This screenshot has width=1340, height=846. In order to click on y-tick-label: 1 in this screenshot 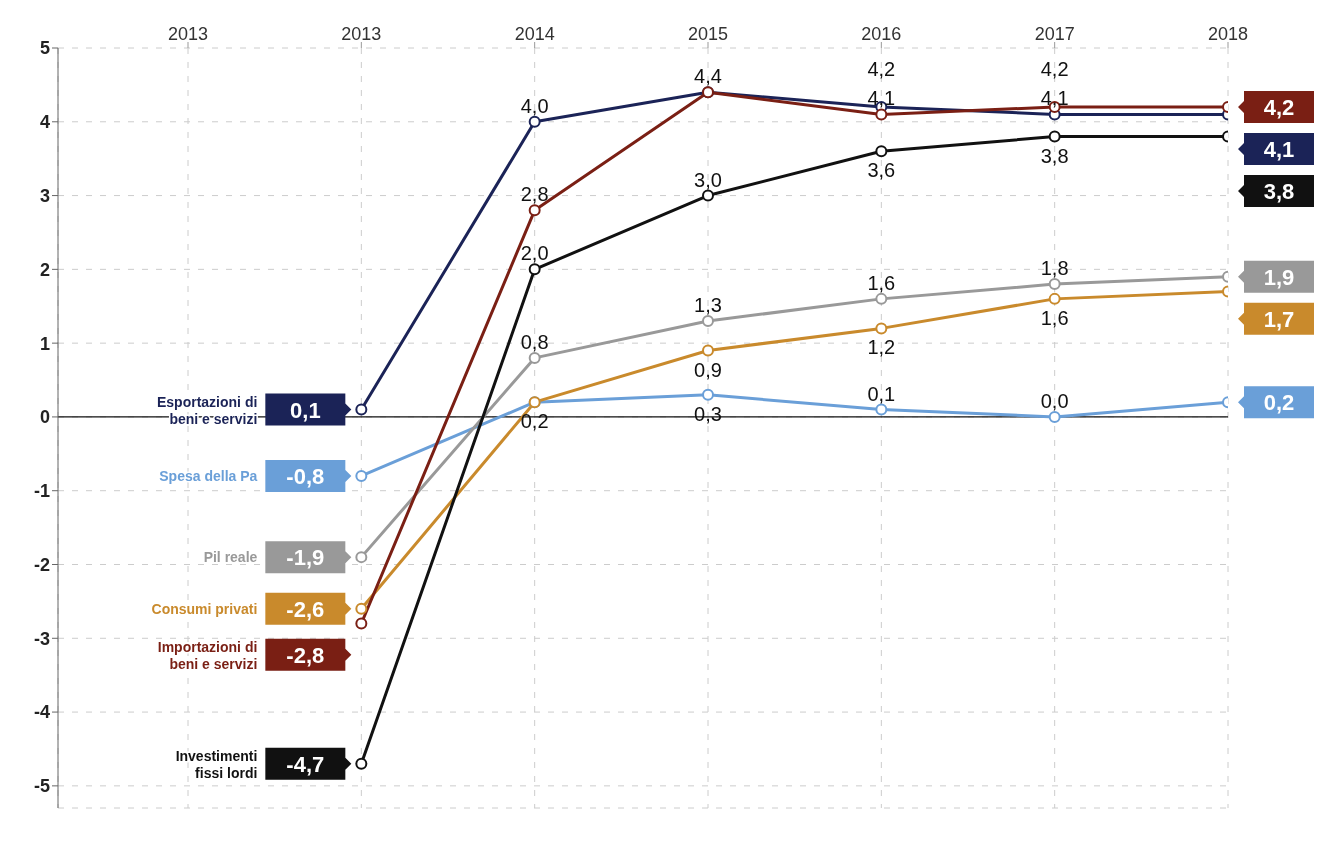, I will do `click(44, 343)`.